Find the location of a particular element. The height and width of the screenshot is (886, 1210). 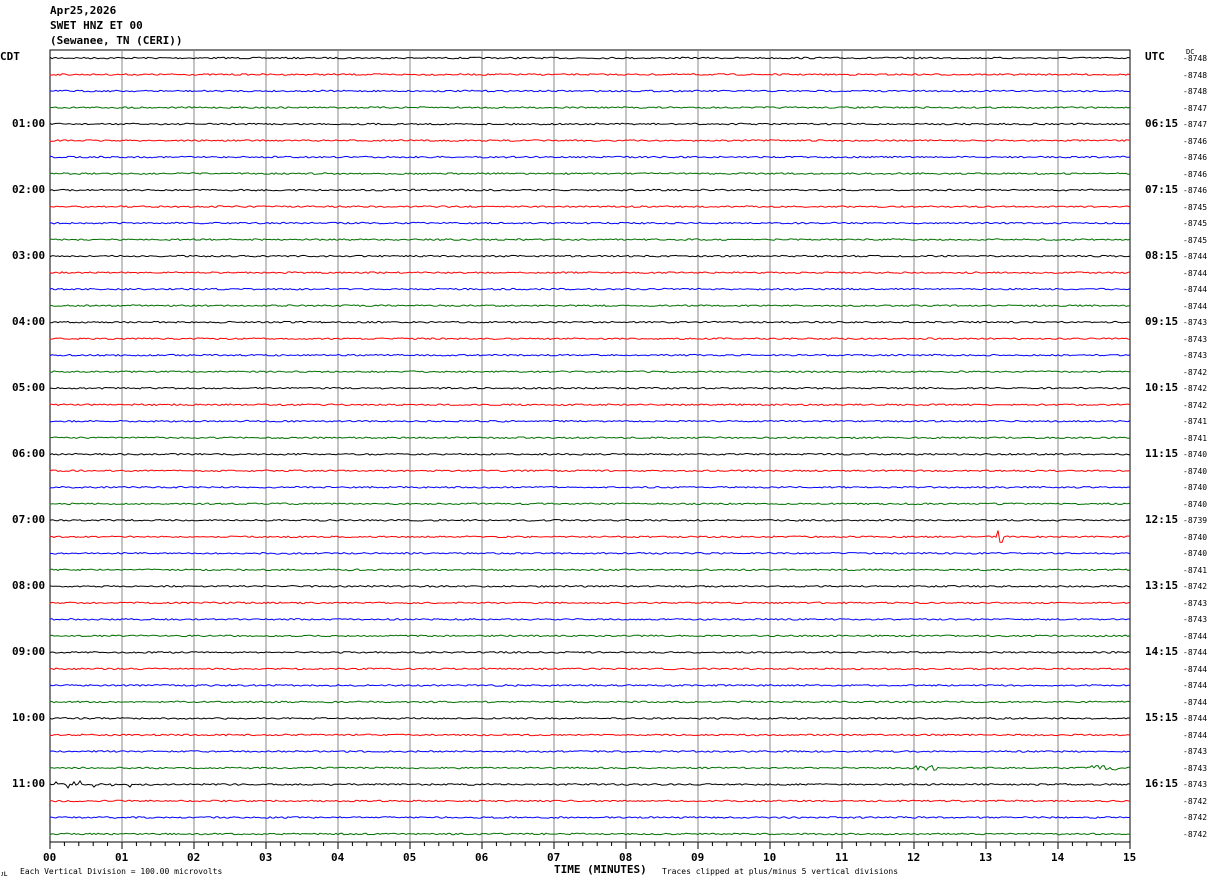

scale-icon: ᴊʟ is located at coordinates (5, 873).